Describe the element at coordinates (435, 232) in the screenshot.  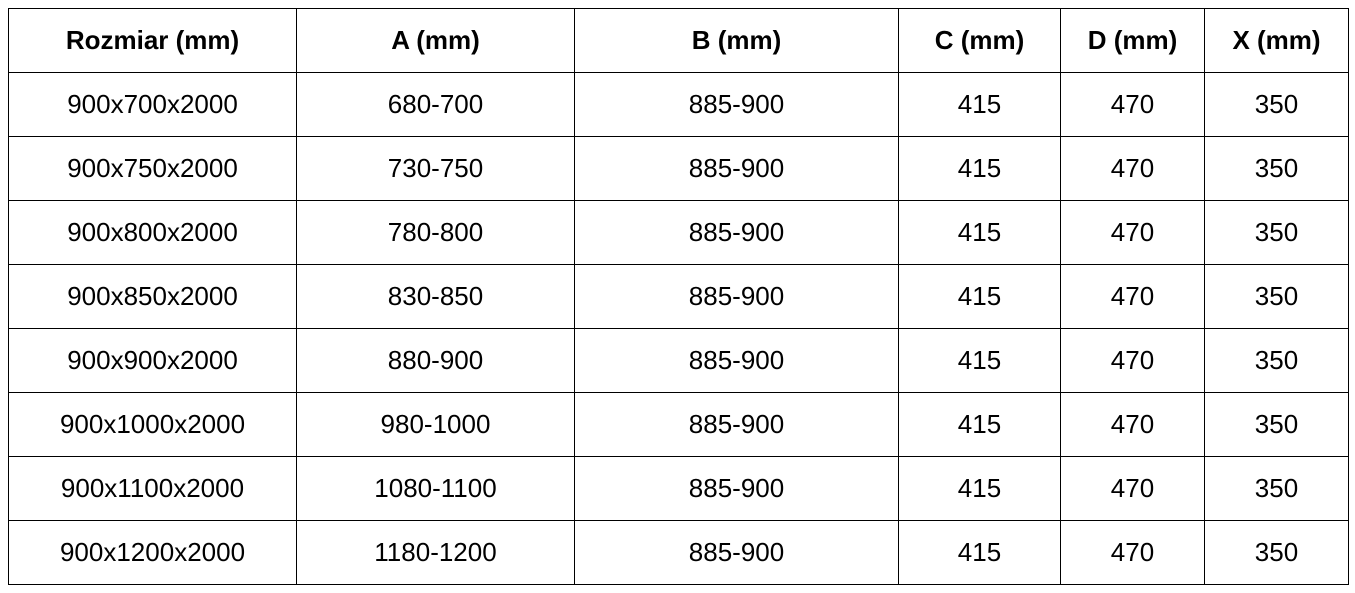
I see `table-cell: 780-800` at that location.